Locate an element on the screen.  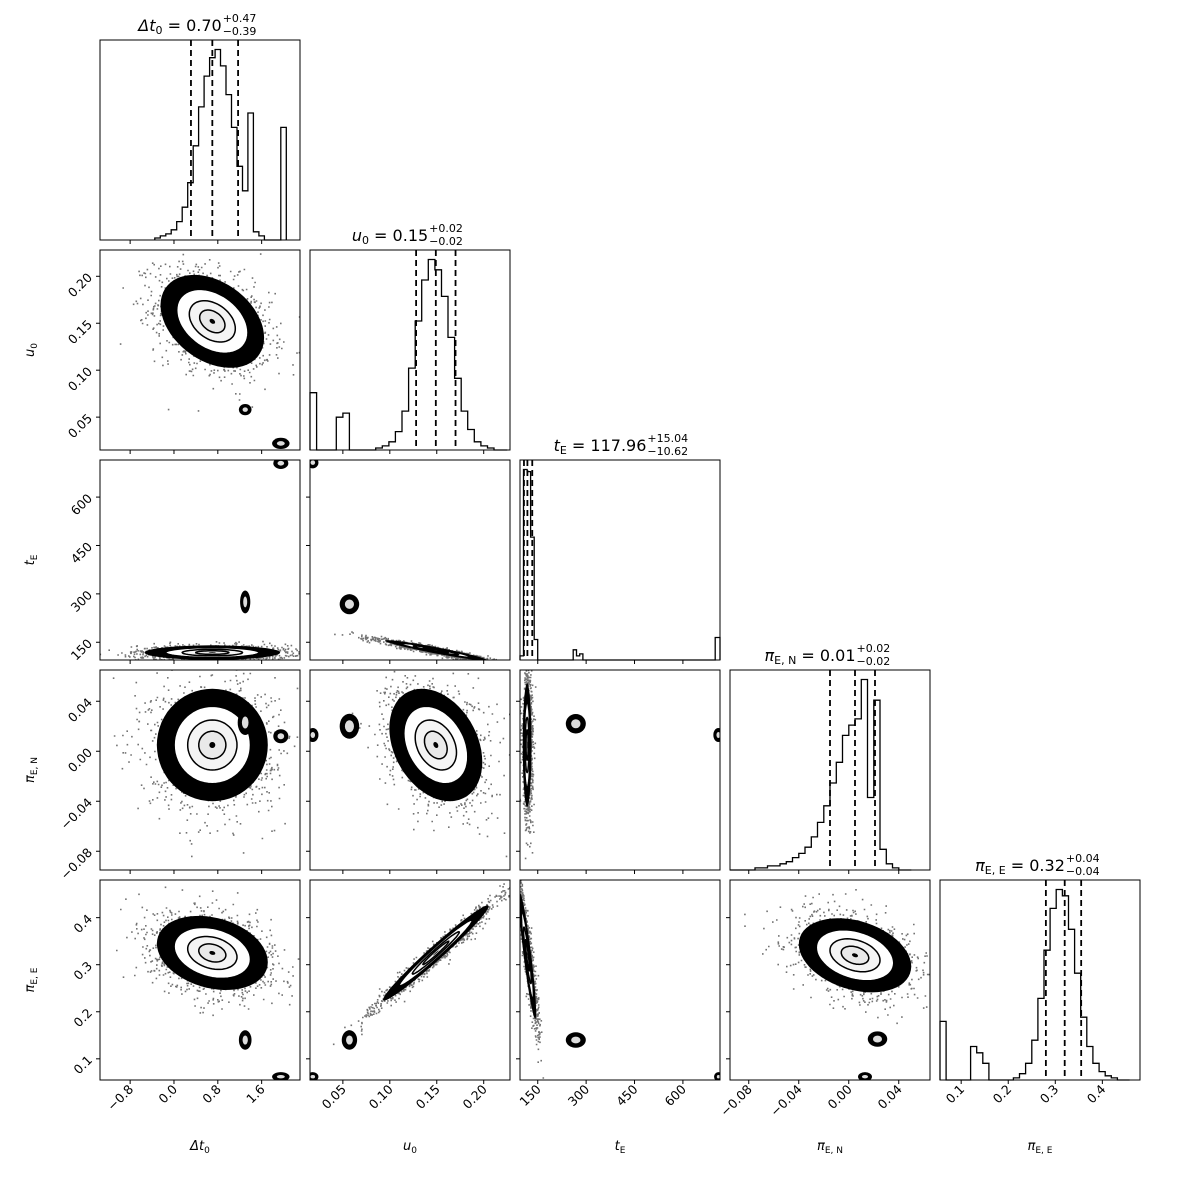
y-tick-label: 0.3 is located at coordinates (82, 970).